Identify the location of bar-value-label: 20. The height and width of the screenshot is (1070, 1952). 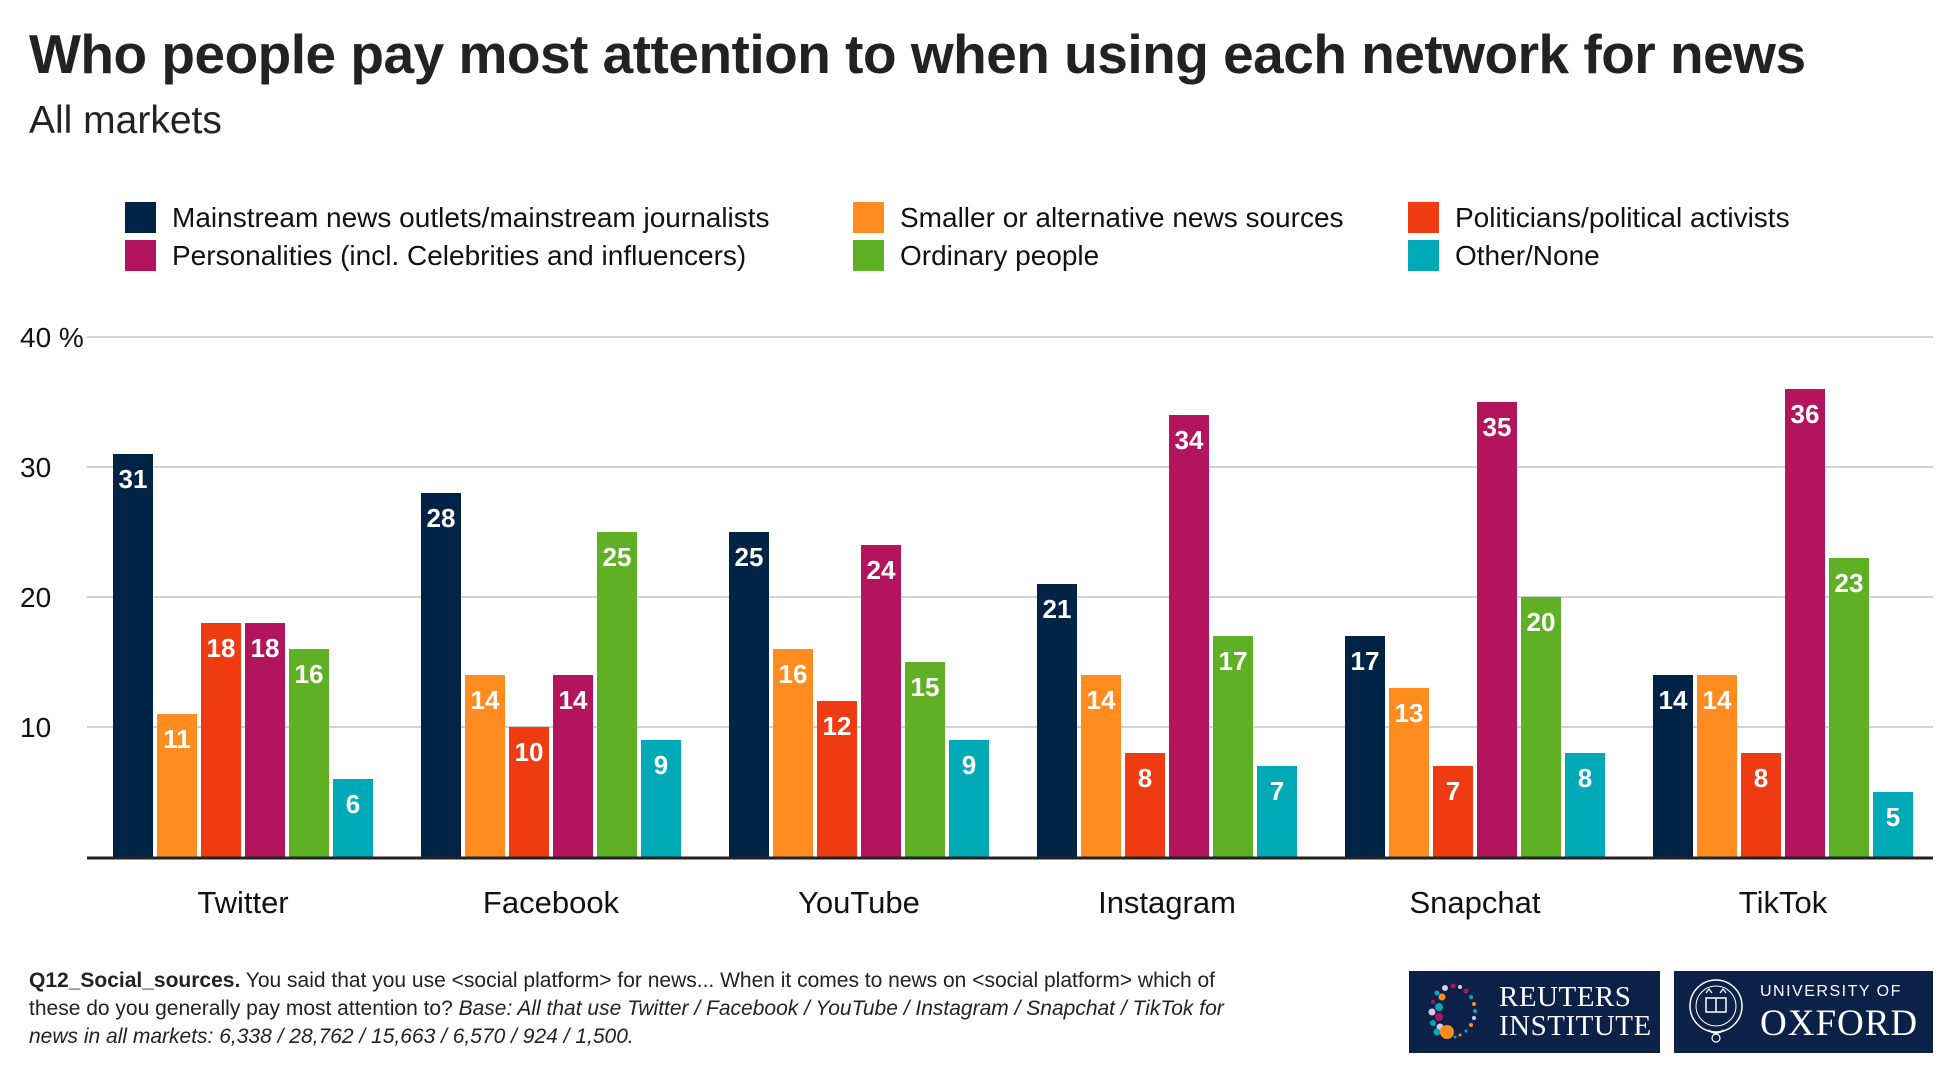
(1541, 622).